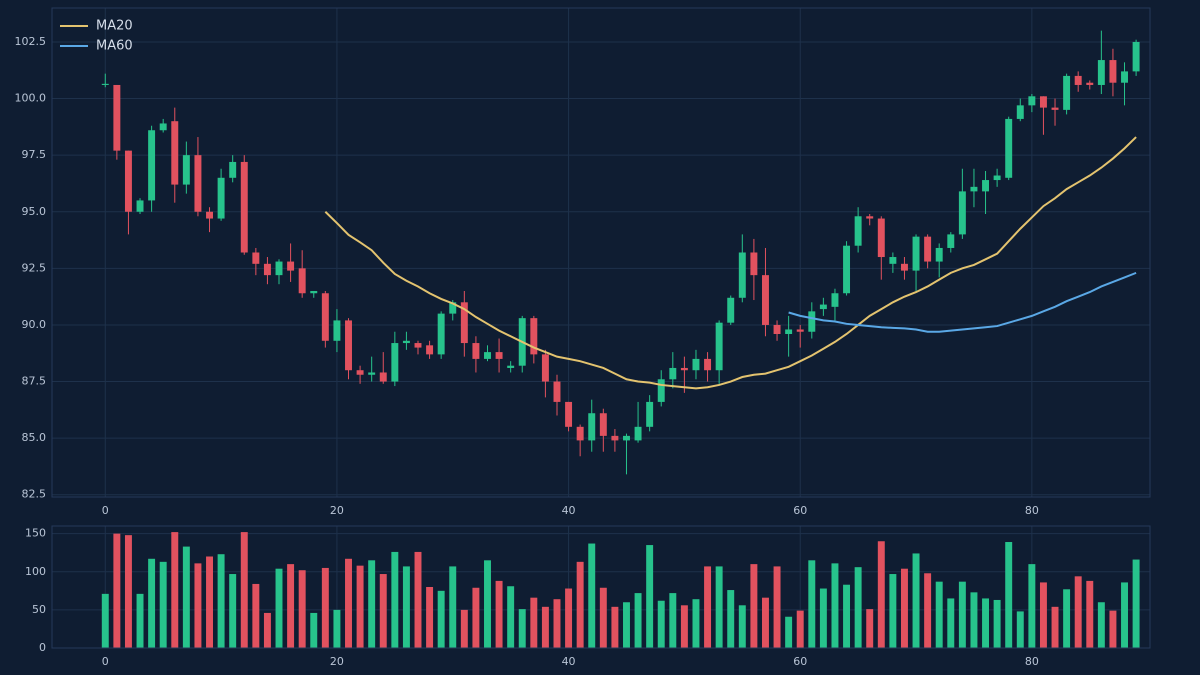 This screenshot has width=1200, height=675. Describe the element at coordinates (42, 647) in the screenshot. I see `volume-y-tick-label: 0` at that location.